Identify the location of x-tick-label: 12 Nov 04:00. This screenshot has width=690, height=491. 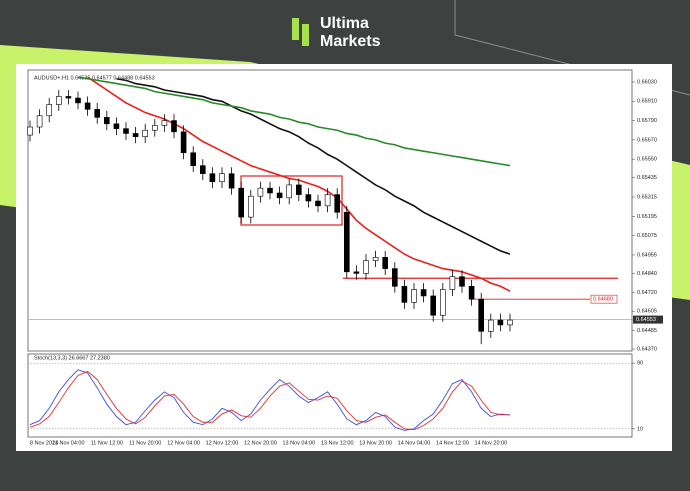
(183, 443).